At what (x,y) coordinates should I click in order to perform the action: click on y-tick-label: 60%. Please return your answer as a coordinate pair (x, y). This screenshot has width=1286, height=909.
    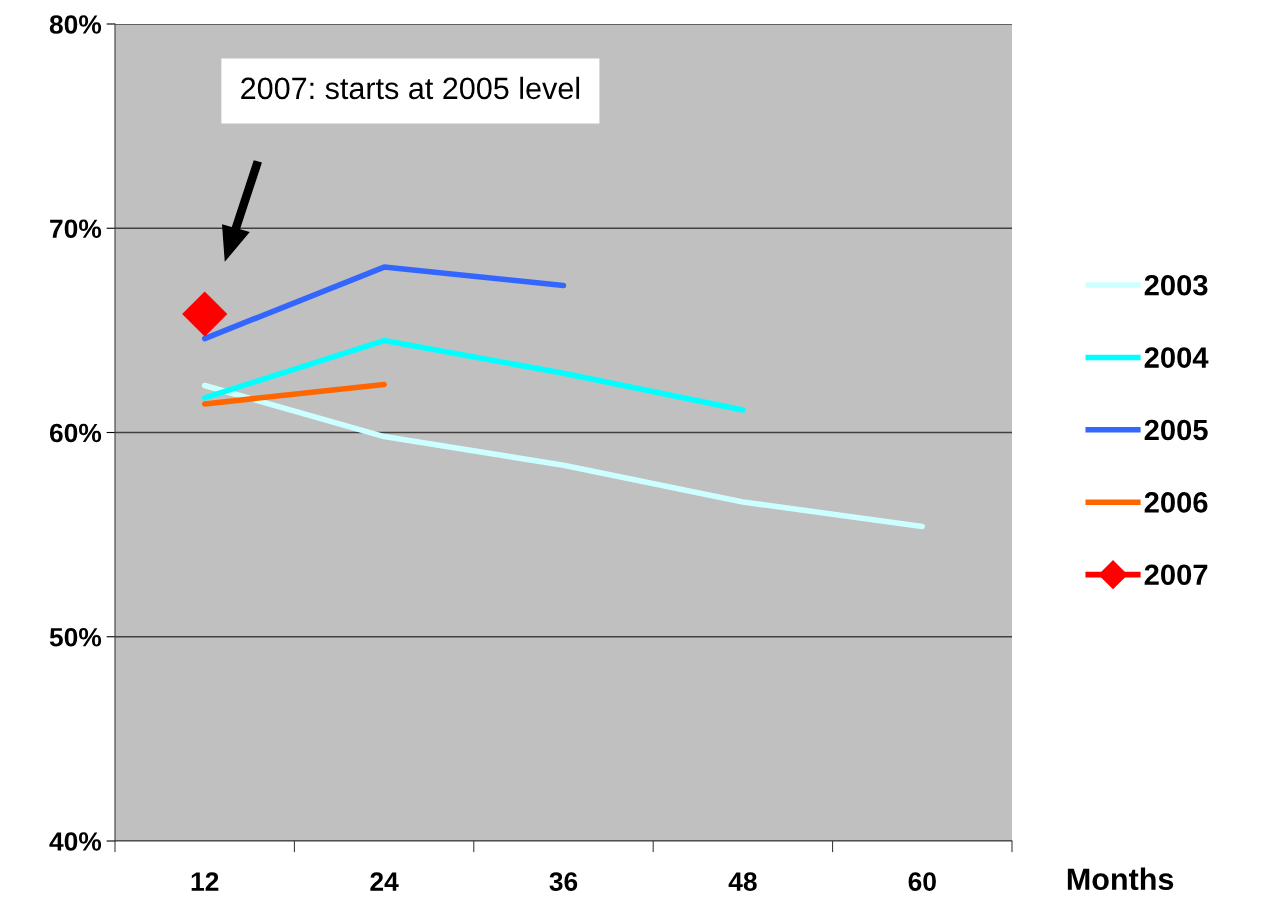
    Looking at the image, I should click on (75, 433).